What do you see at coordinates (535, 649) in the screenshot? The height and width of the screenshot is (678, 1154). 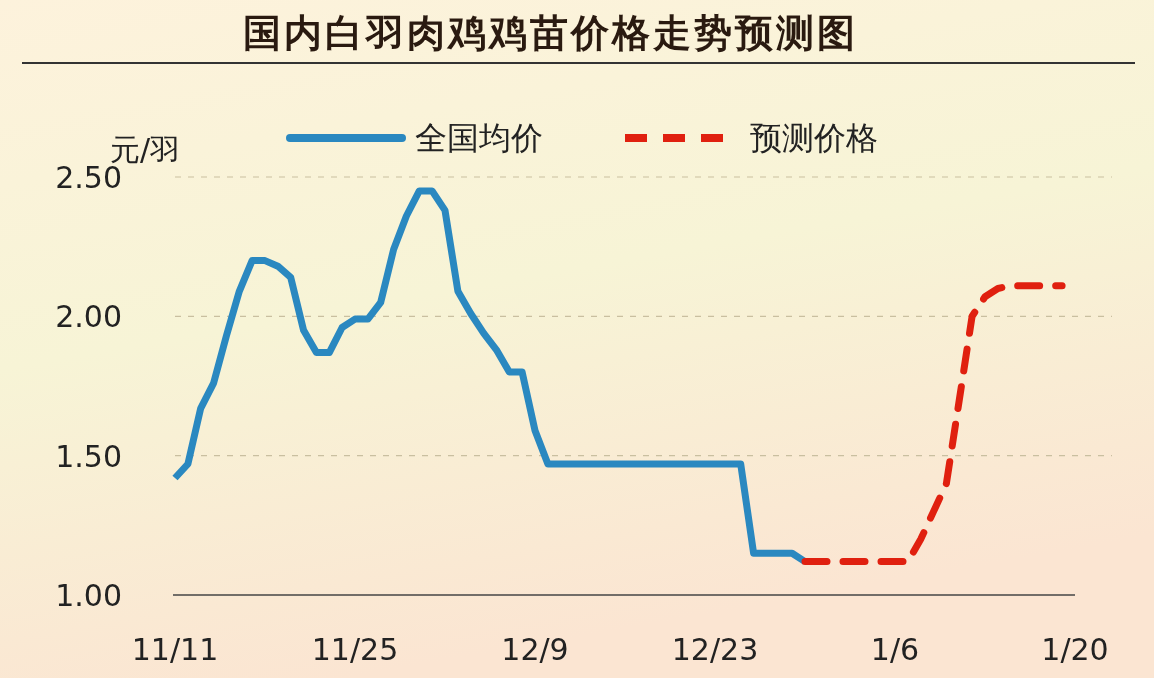 I see `x-tick-label: 12/9` at bounding box center [535, 649].